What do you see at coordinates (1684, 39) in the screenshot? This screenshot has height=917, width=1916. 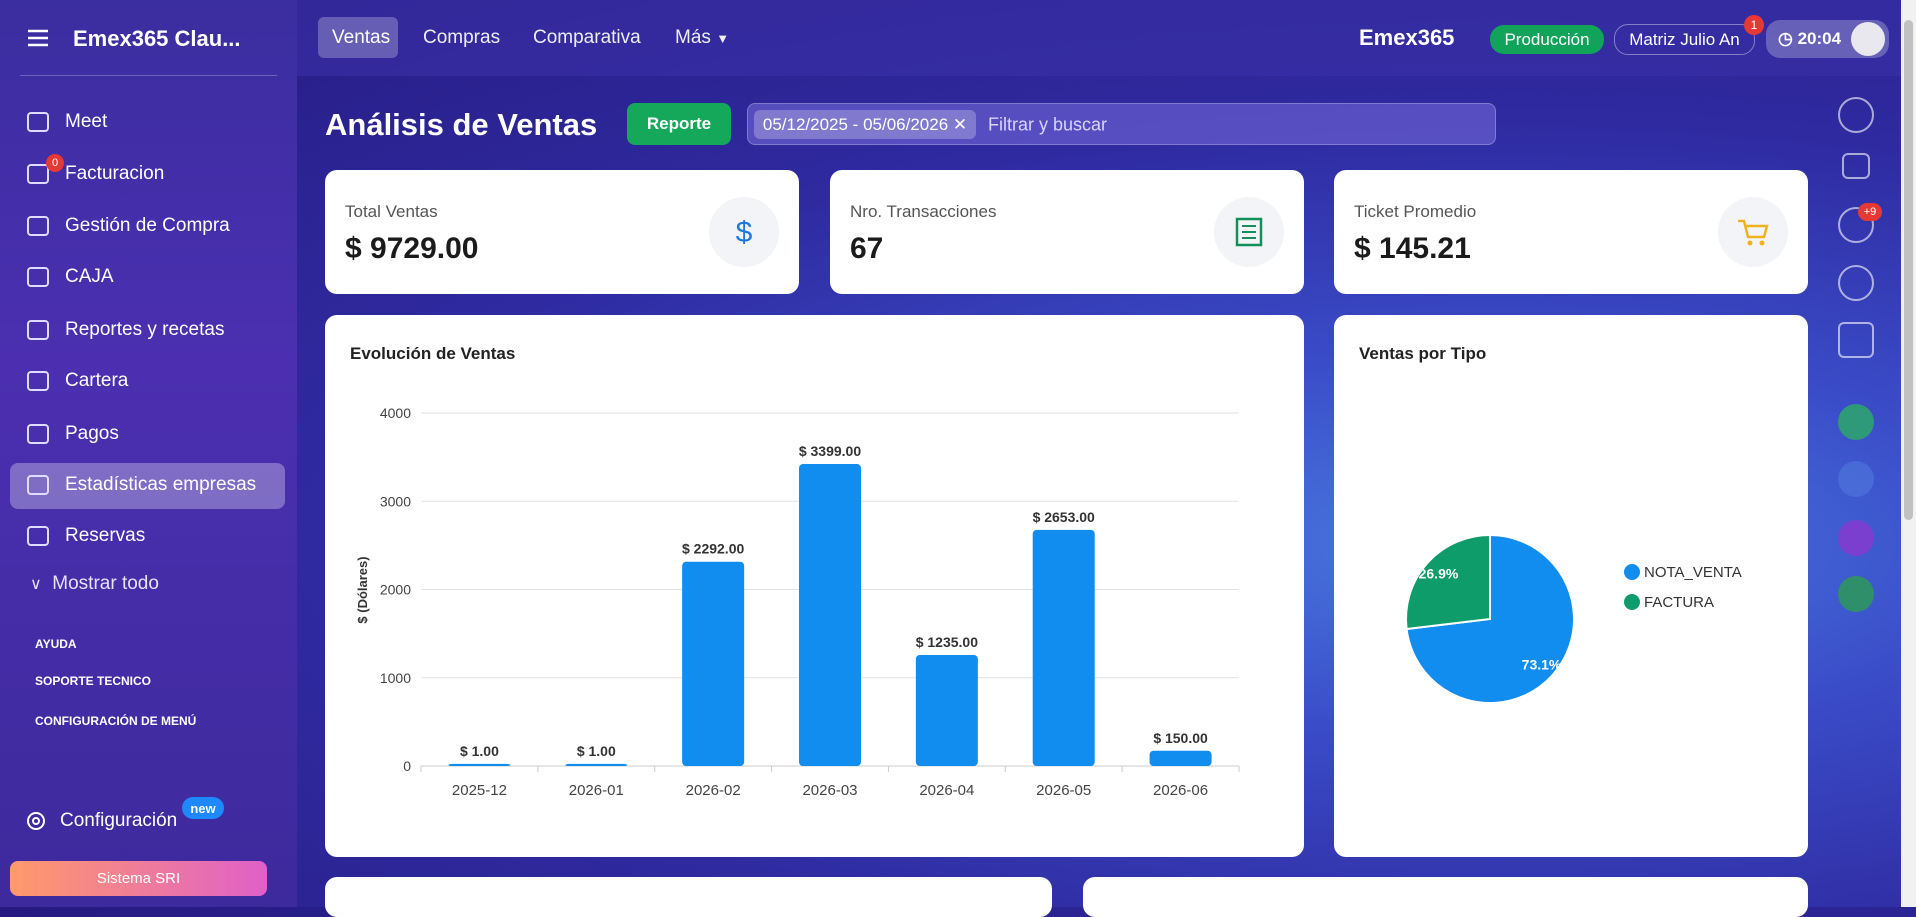 I see `branch: Matriz Julio An` at bounding box center [1684, 39].